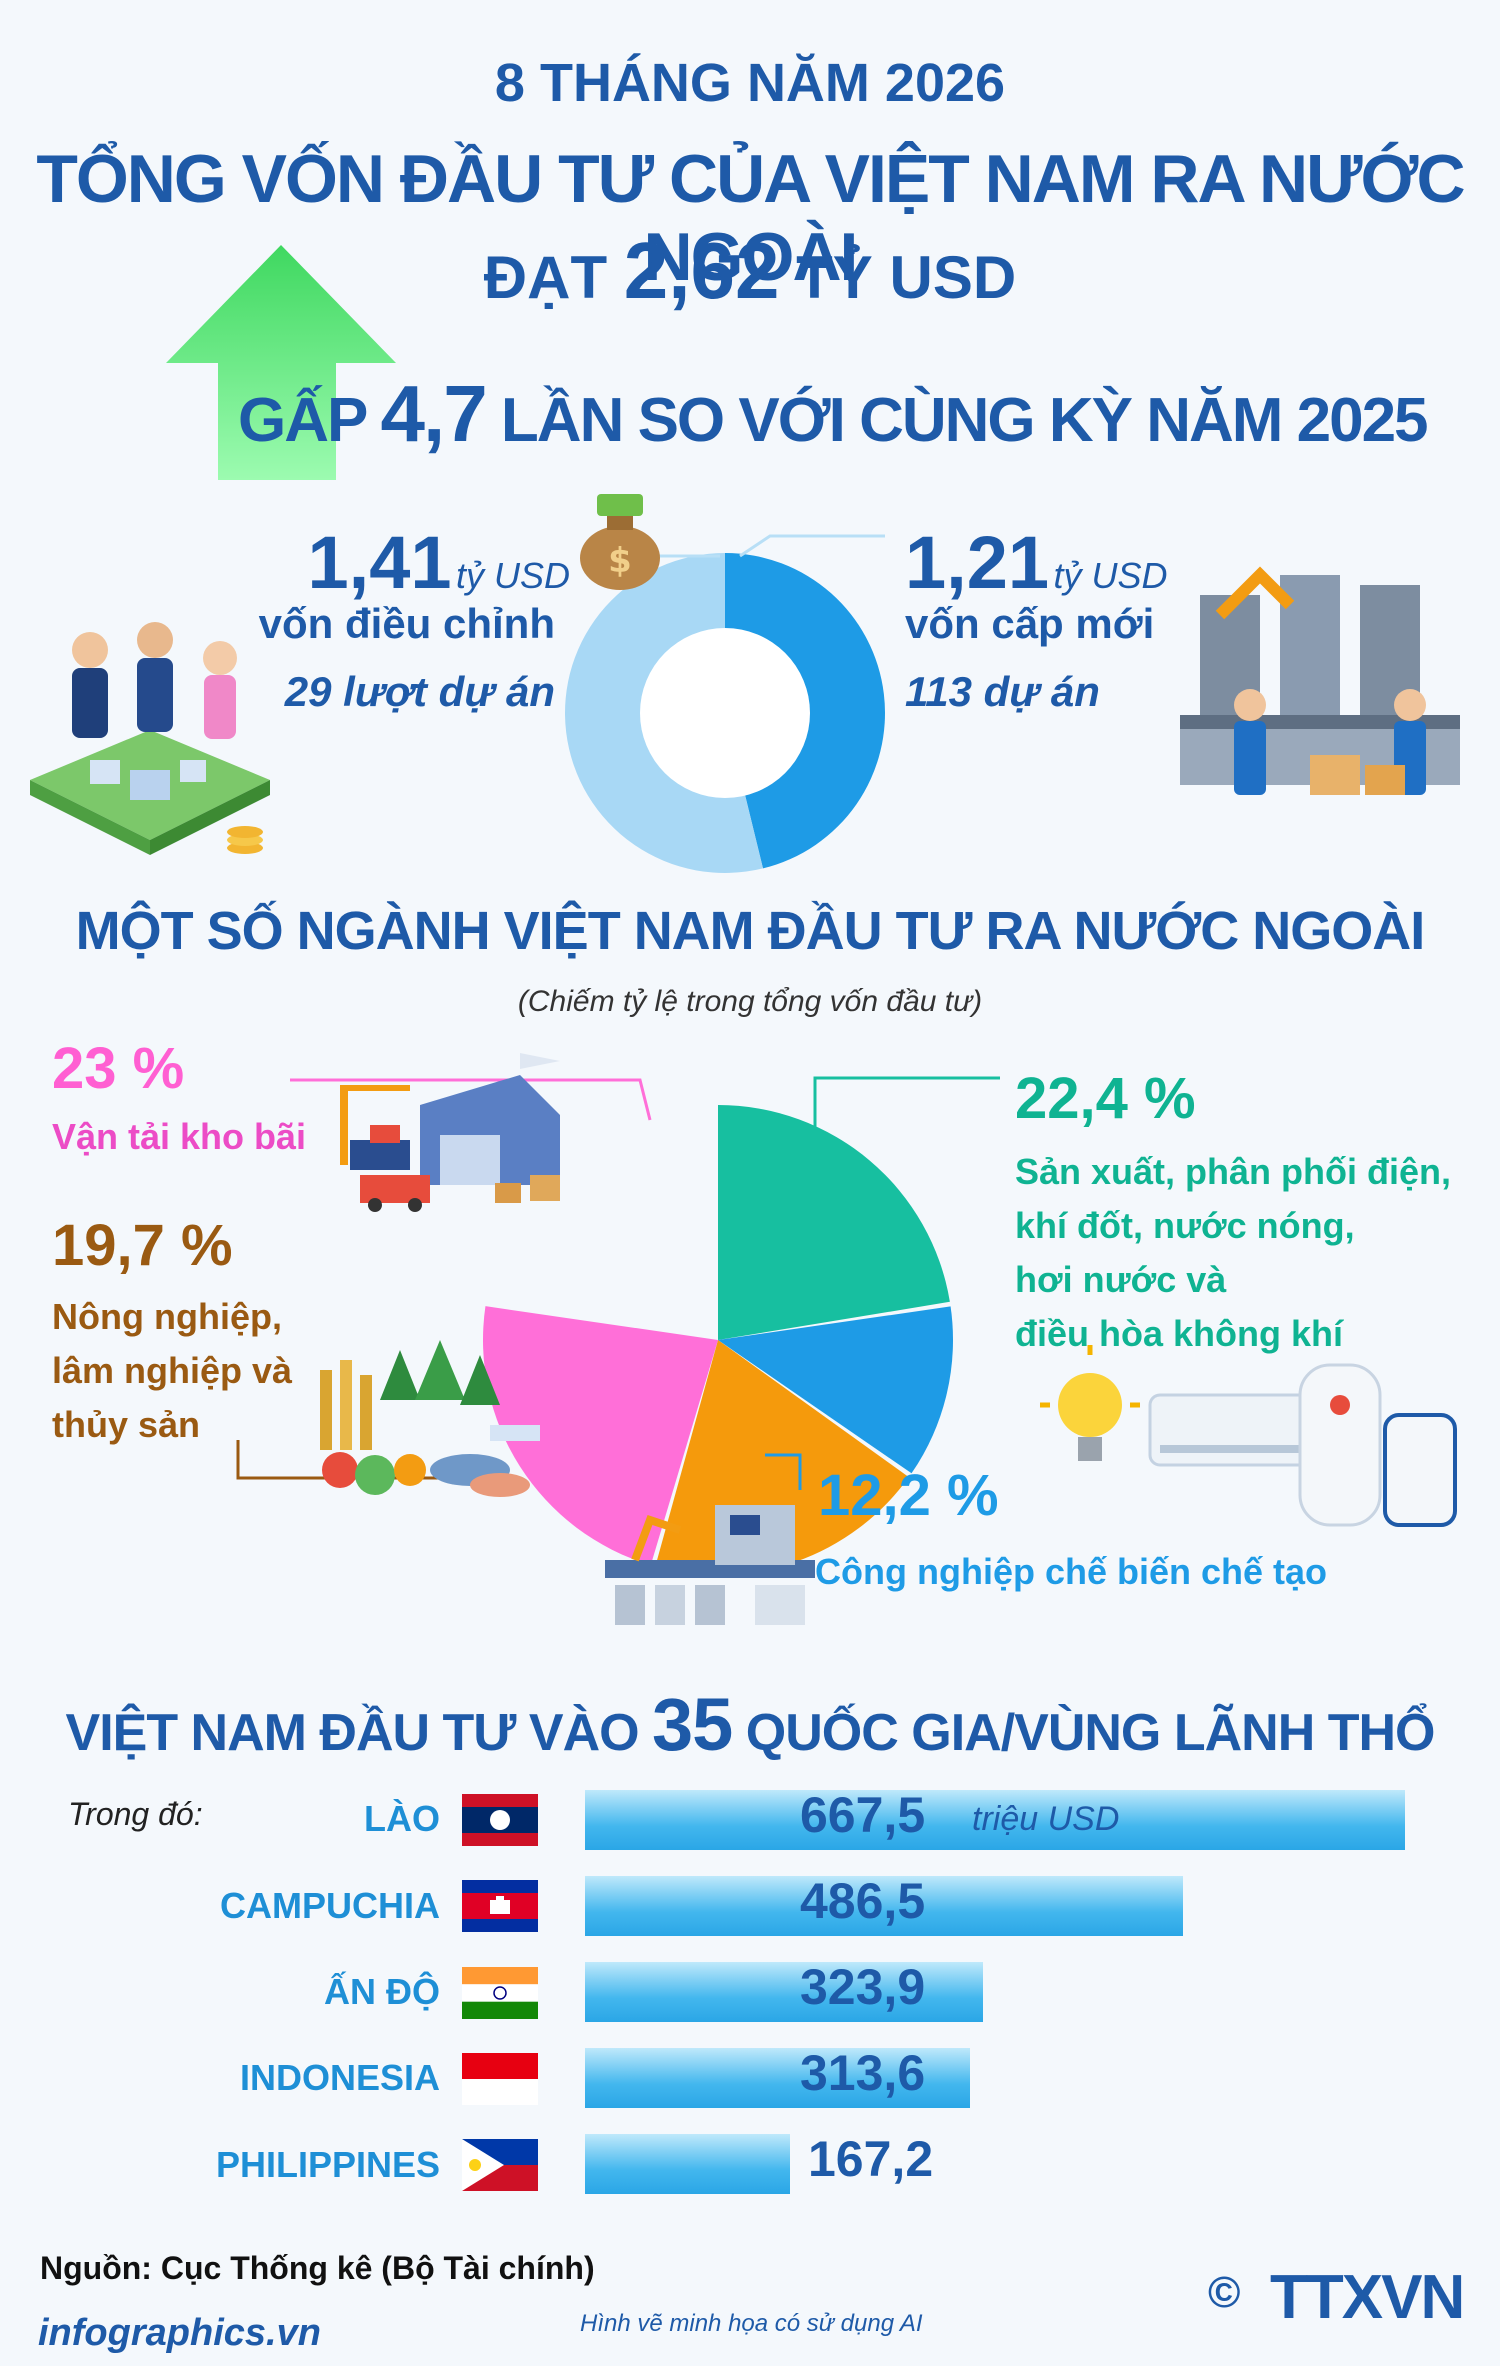  I want to click on compare-value: 4,7, so click(433, 413).